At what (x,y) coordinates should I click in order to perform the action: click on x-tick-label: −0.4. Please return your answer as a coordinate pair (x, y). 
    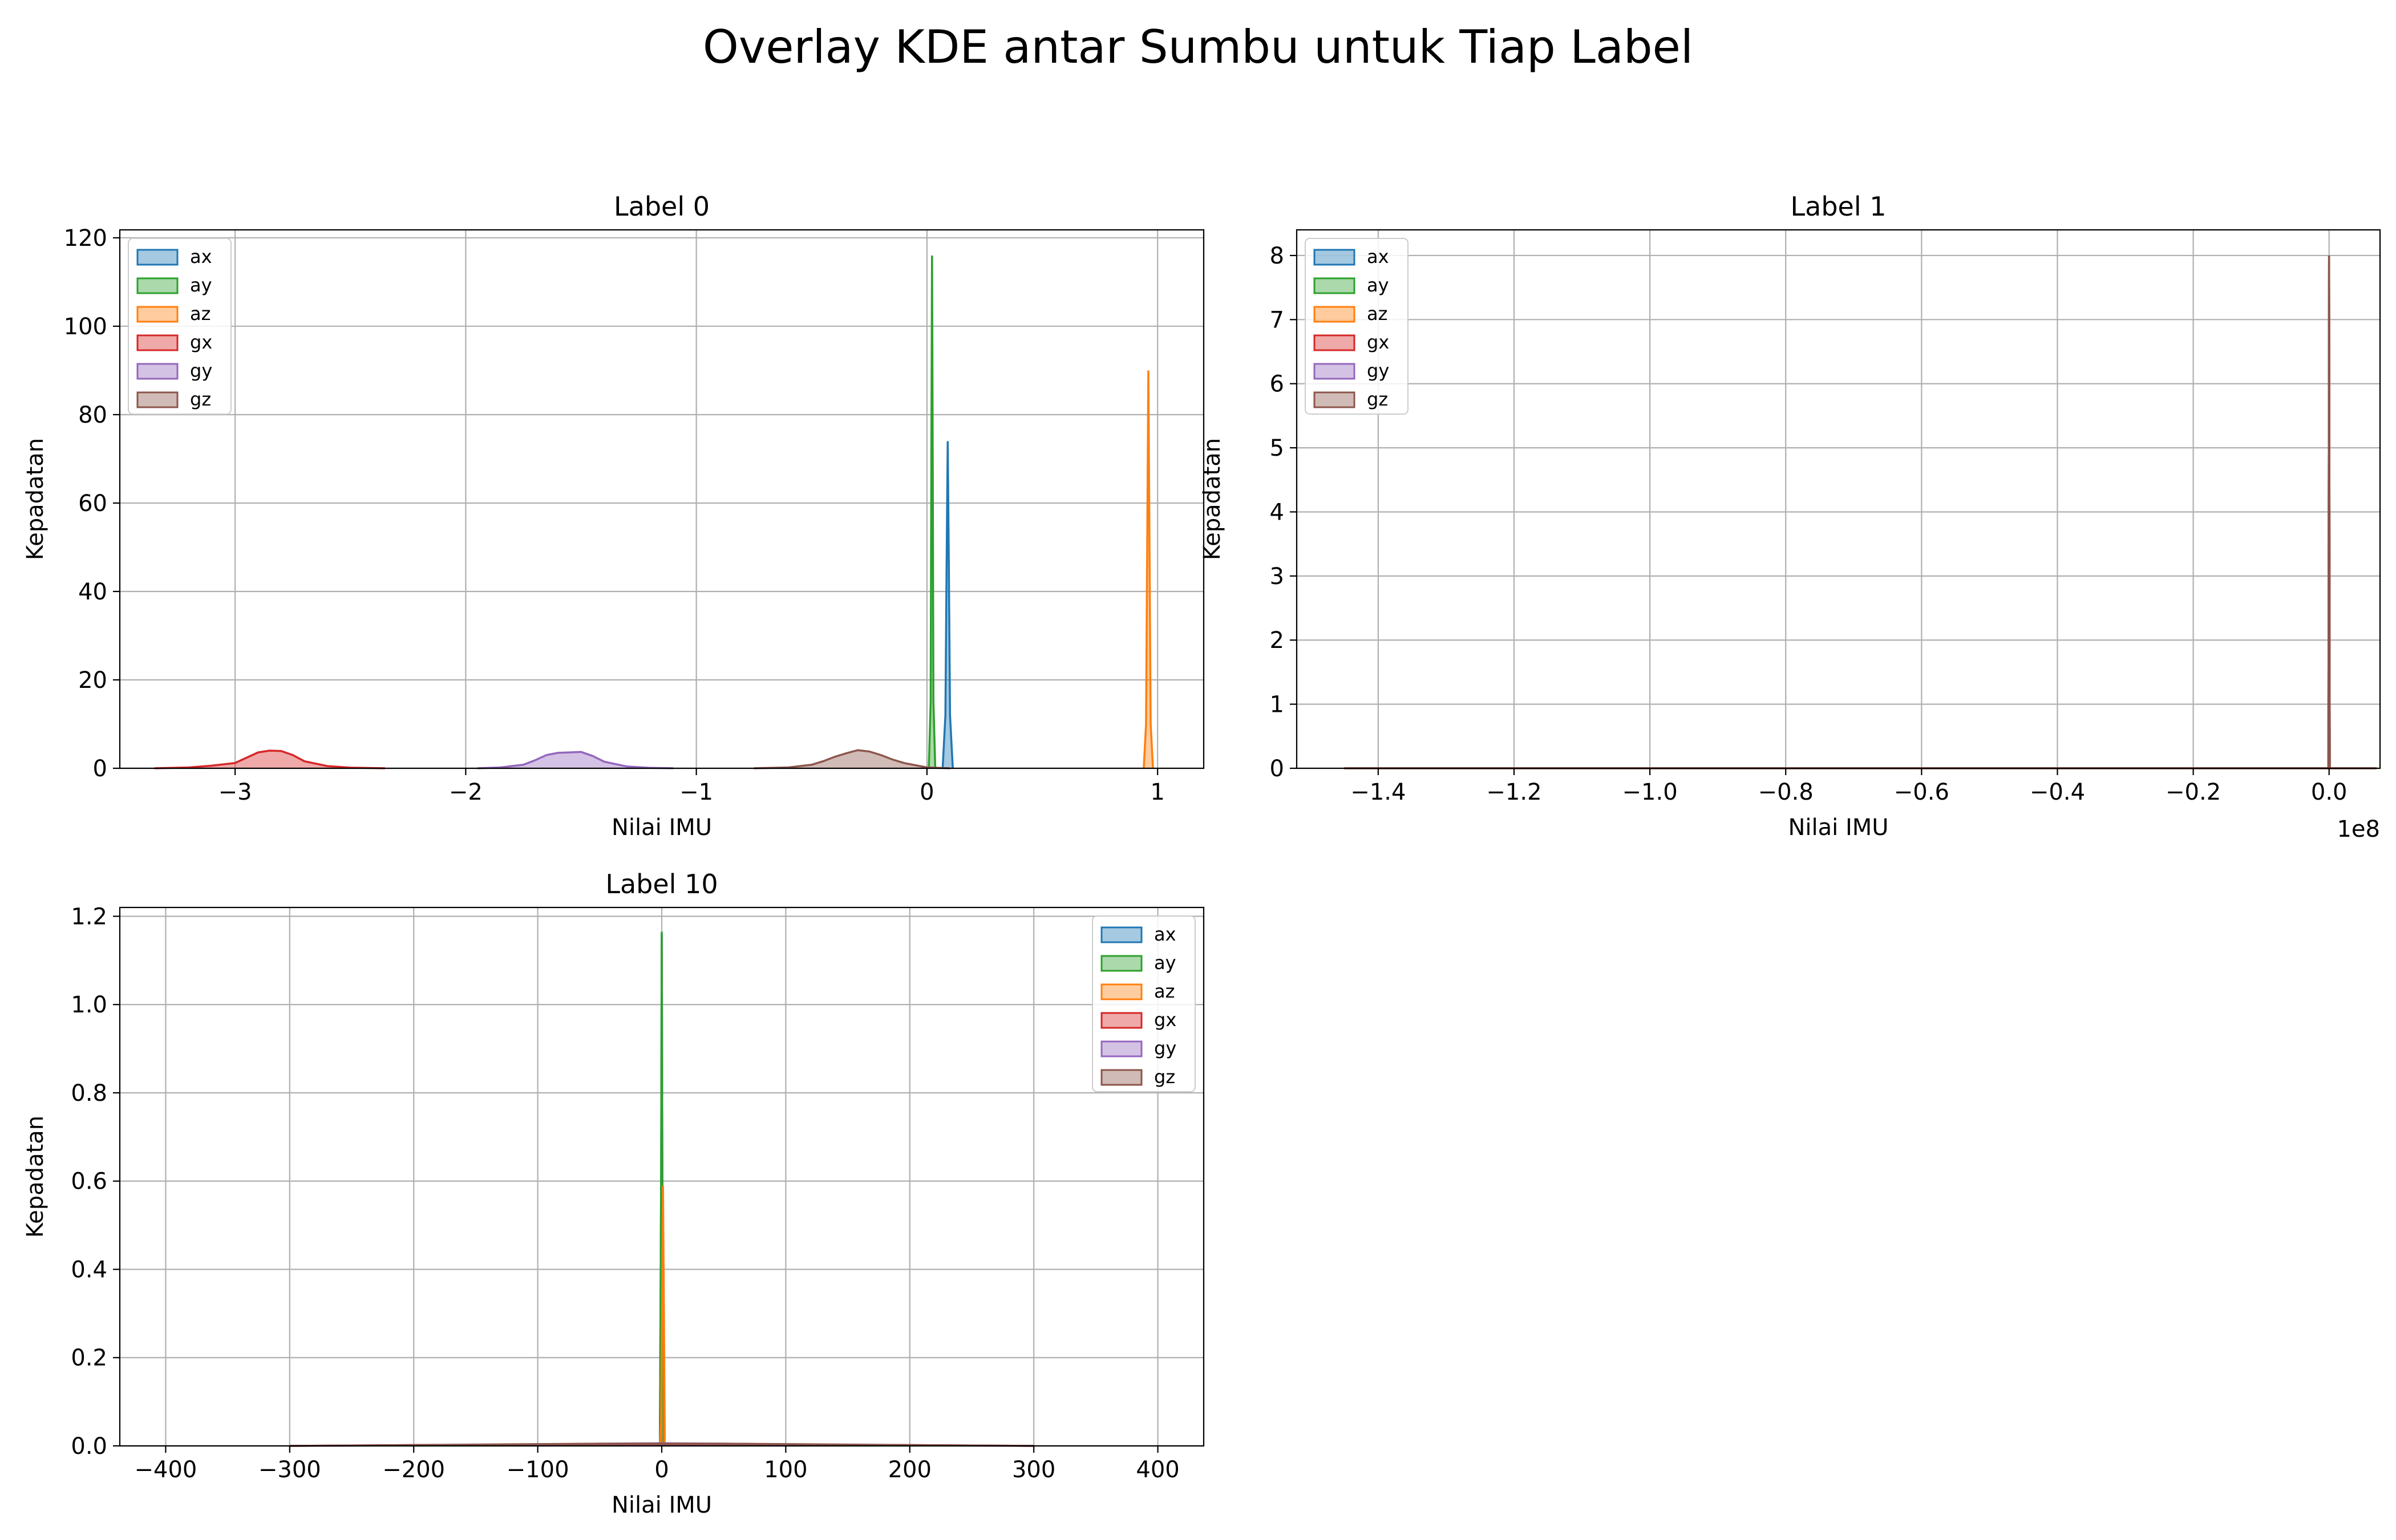
    Looking at the image, I should click on (2057, 792).